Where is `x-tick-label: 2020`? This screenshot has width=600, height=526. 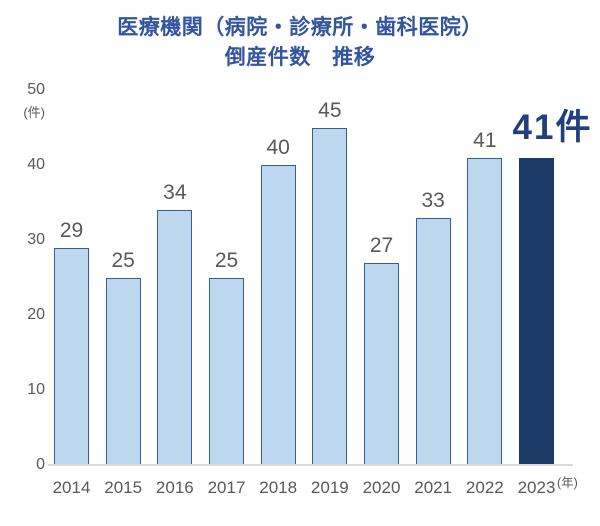
x-tick-label: 2020 is located at coordinates (381, 487).